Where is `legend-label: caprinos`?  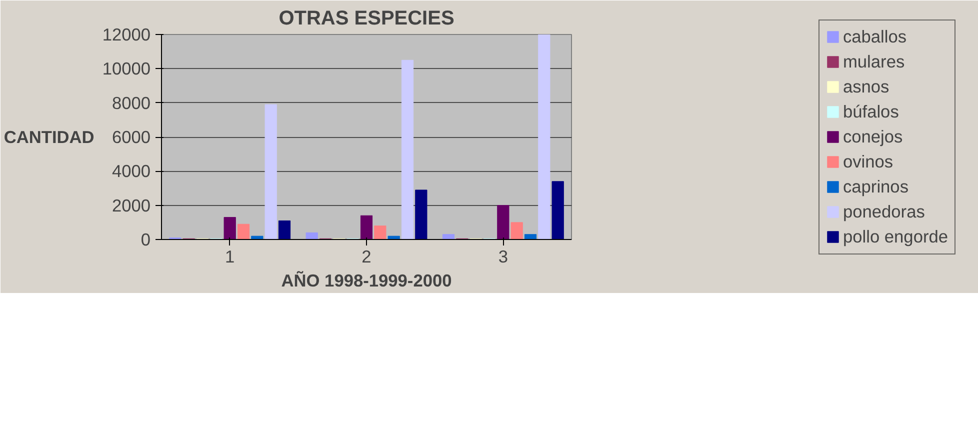
legend-label: caprinos is located at coordinates (875, 186).